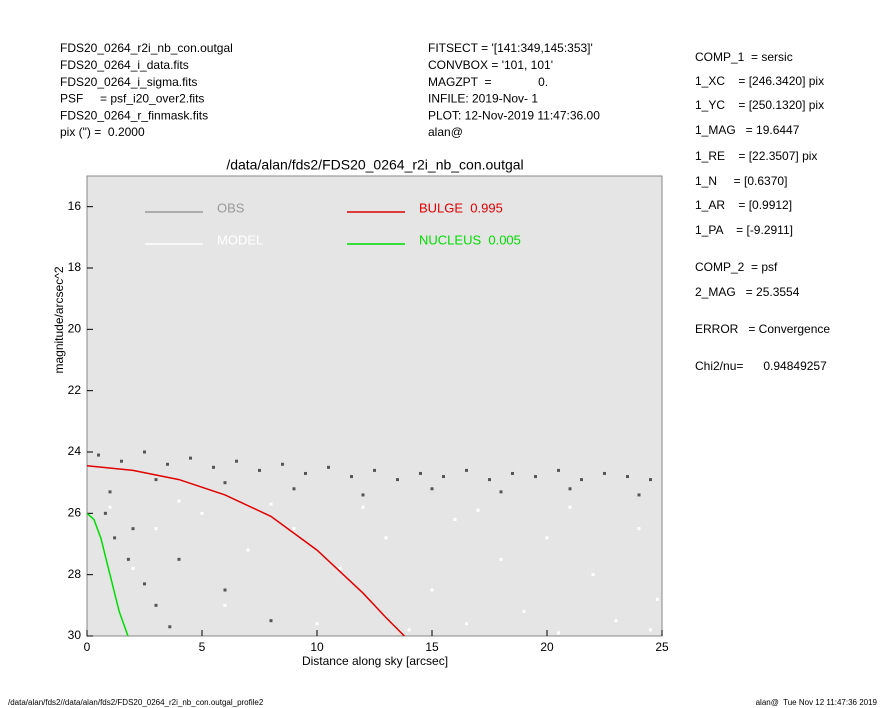 This screenshot has width=885, height=708. What do you see at coordinates (75, 329) in the screenshot?
I see `y-tick-label: 20` at bounding box center [75, 329].